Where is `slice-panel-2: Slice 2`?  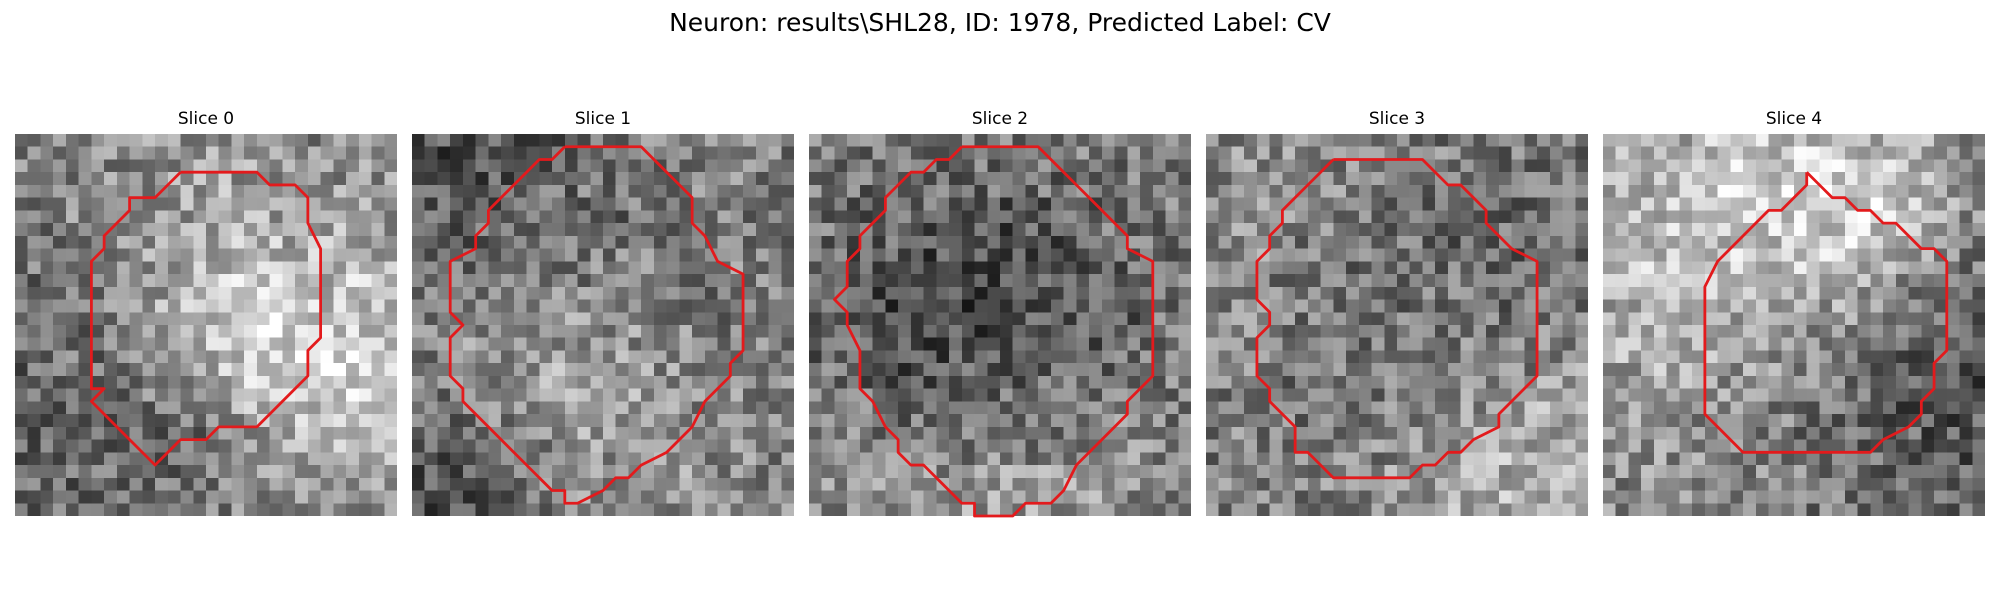
slice-panel-2: Slice 2 is located at coordinates (1000, 313).